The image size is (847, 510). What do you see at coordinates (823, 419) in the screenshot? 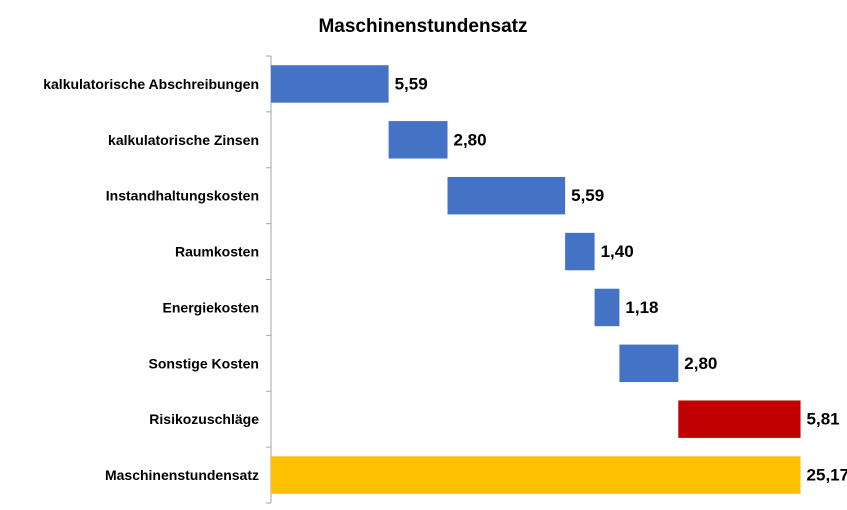
I see `value-label: 5,81` at bounding box center [823, 419].